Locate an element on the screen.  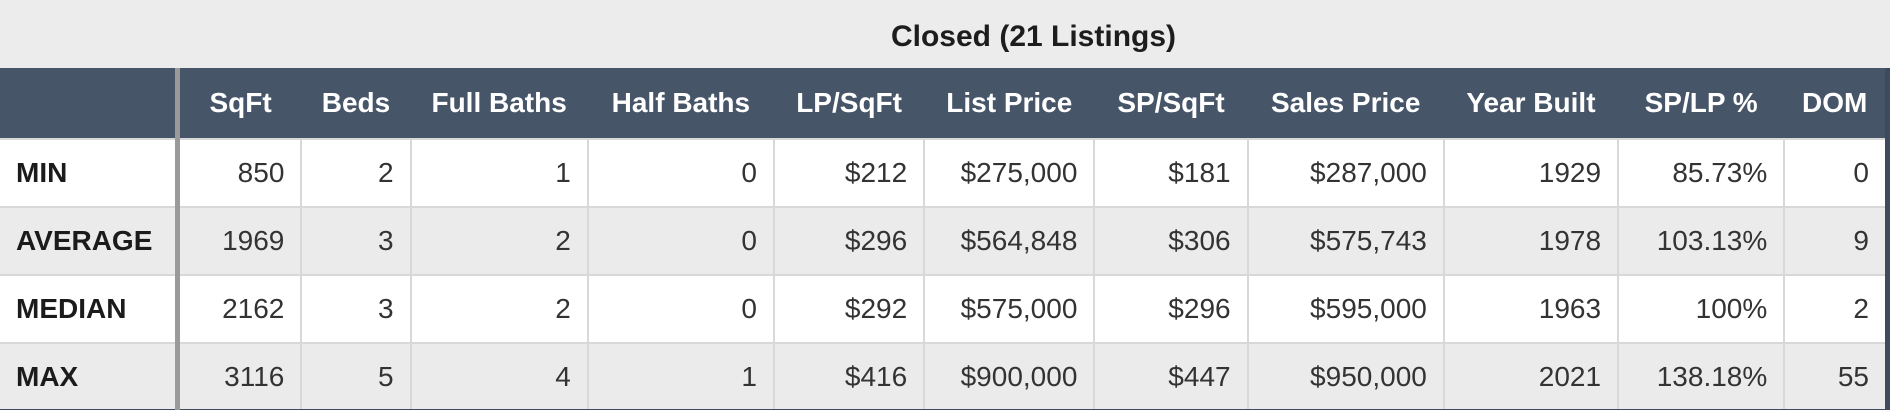
table-cell: $447 is located at coordinates (1170, 376).